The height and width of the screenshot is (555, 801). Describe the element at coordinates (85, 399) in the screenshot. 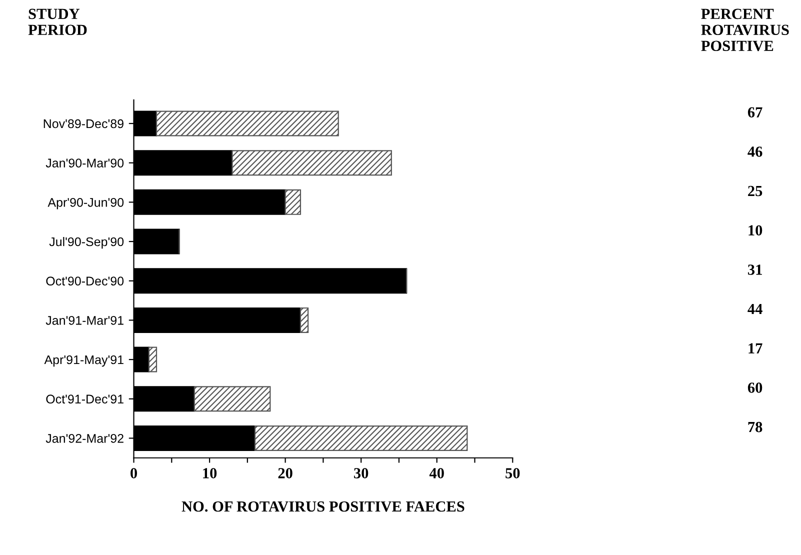

I see `y-tick-label: Oct'91-Dec'91` at that location.